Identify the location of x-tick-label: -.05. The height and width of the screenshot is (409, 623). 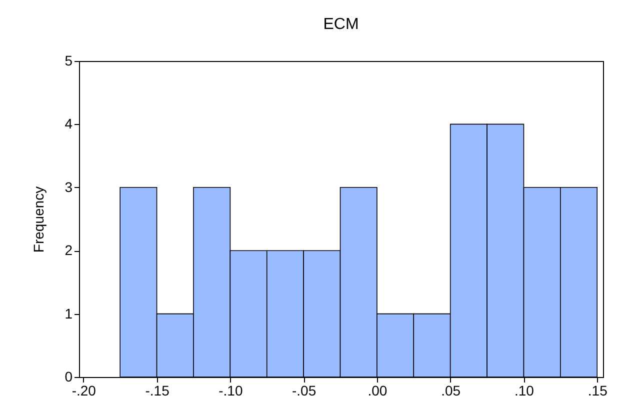
(304, 390).